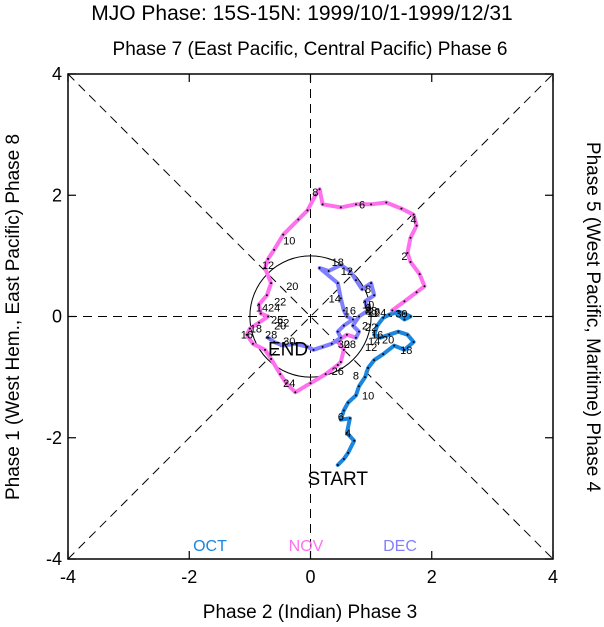 This screenshot has height=627, width=604. Describe the element at coordinates (338, 479) in the screenshot. I see `start-label: START` at that location.